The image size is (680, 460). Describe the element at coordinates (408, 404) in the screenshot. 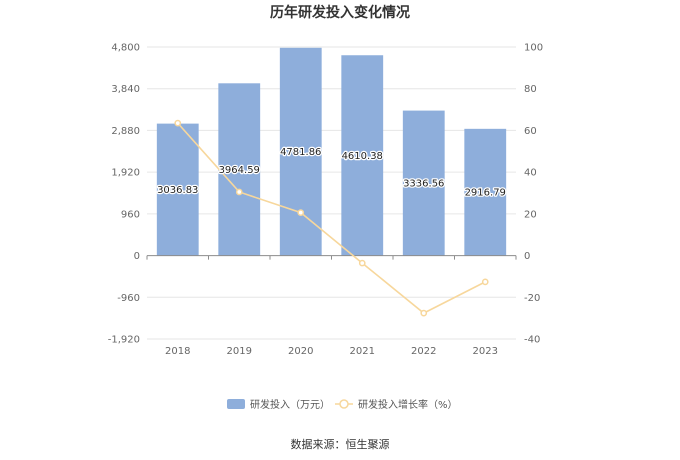

I see `legend-label-line: 研发投入增长率（%）` at that location.